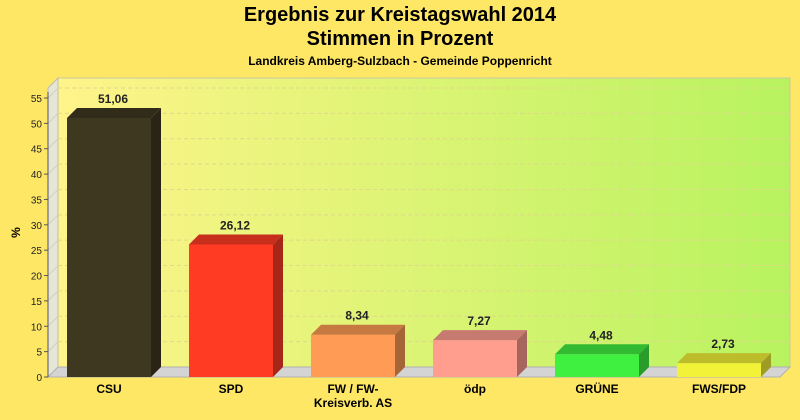 The height and width of the screenshot is (420, 800). Describe the element at coordinates (723, 344) in the screenshot. I see `data-label: 2,73` at that location.